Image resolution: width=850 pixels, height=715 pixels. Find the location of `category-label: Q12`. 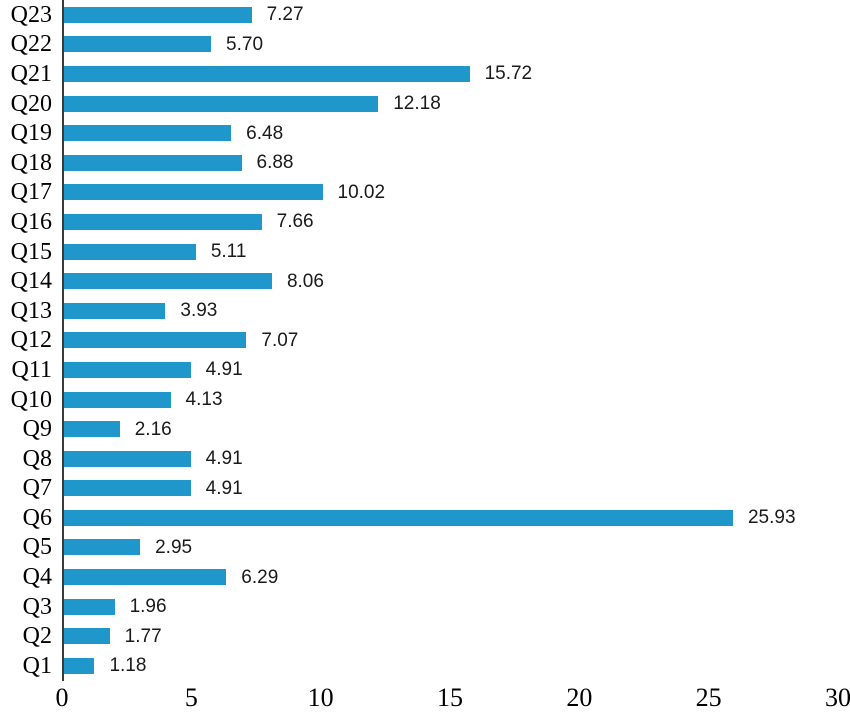

category-label: Q12 is located at coordinates (31, 340).